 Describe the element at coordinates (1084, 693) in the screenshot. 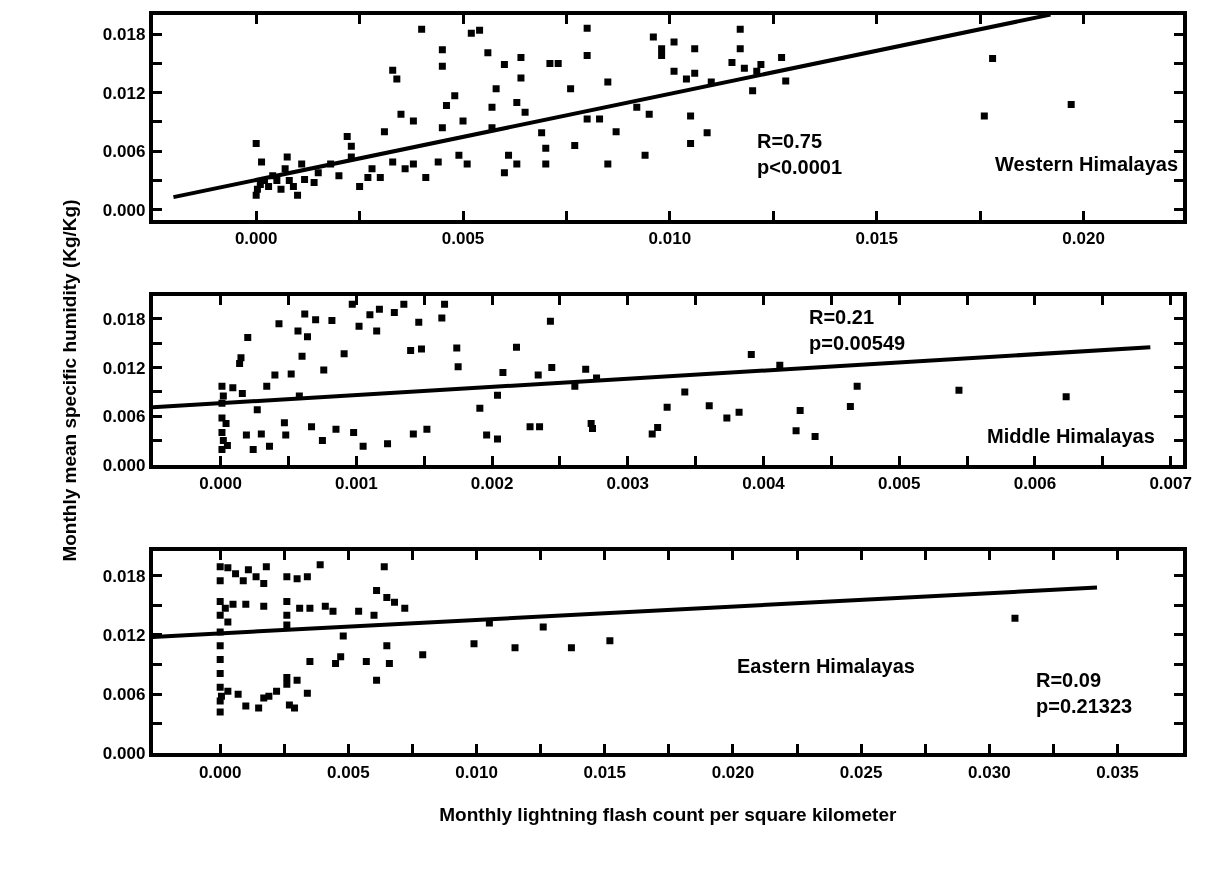

I see `annotation: R=0.09 p=0.21323` at that location.